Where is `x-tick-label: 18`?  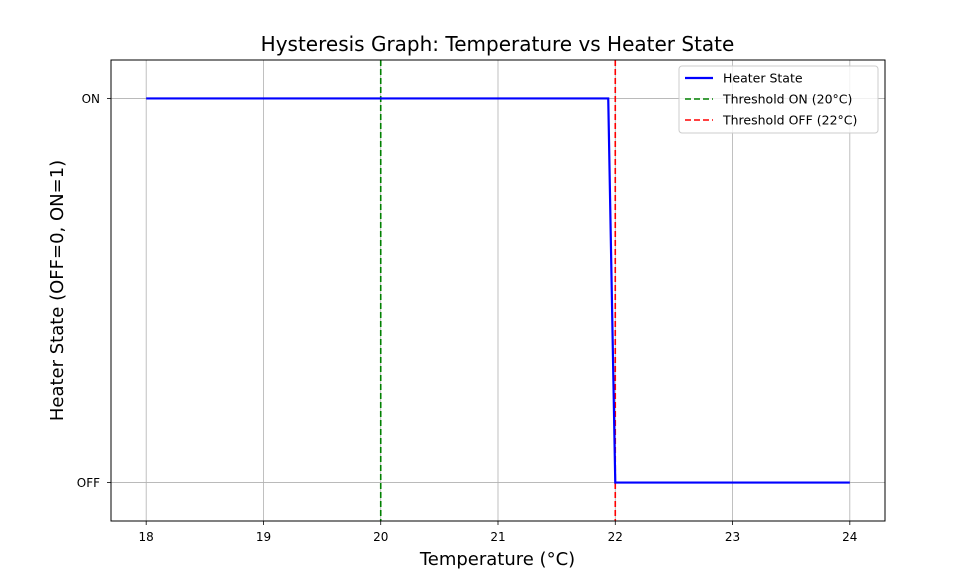
x-tick-label: 18 is located at coordinates (146, 537).